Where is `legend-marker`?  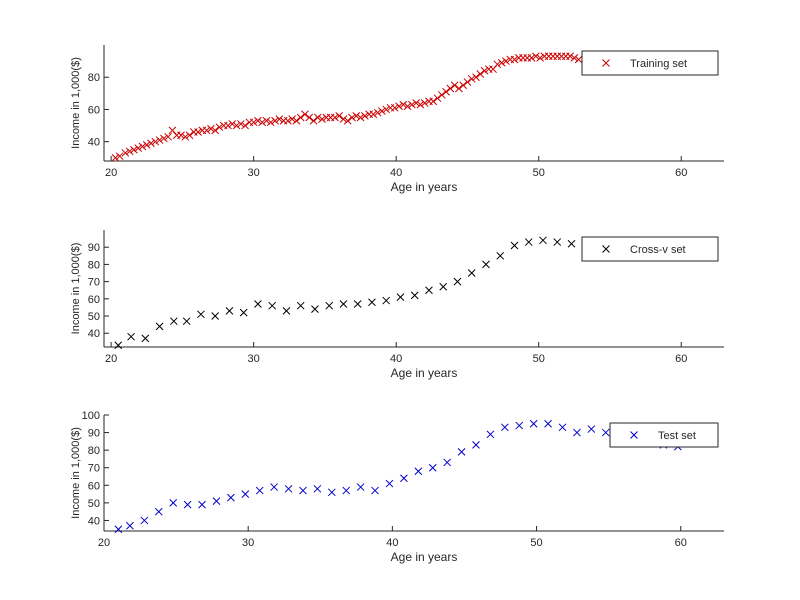 legend-marker is located at coordinates (606, 63).